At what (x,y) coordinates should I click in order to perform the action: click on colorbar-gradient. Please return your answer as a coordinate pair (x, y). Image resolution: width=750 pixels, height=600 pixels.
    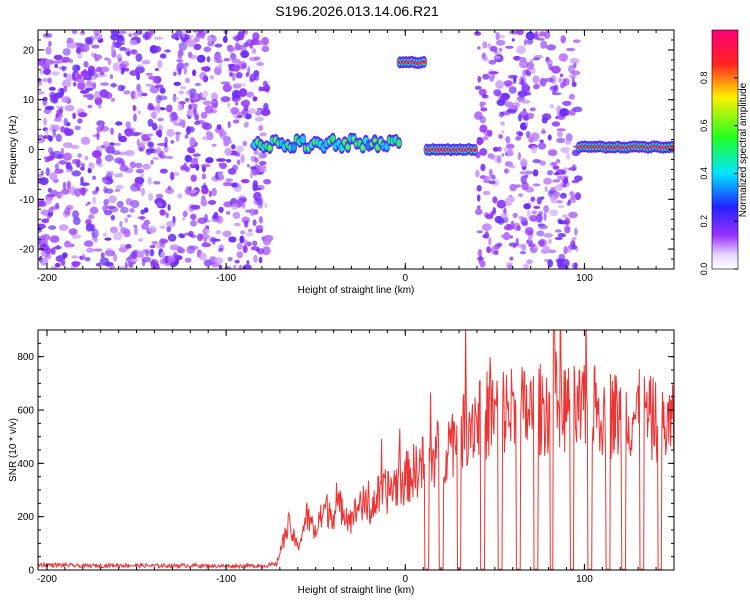
    Looking at the image, I should click on (725, 149).